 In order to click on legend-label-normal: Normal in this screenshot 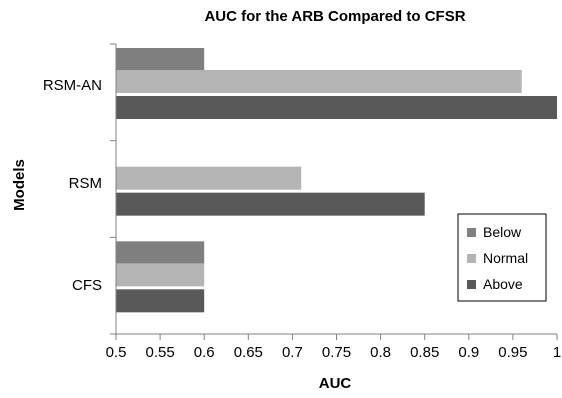, I will do `click(505, 258)`.